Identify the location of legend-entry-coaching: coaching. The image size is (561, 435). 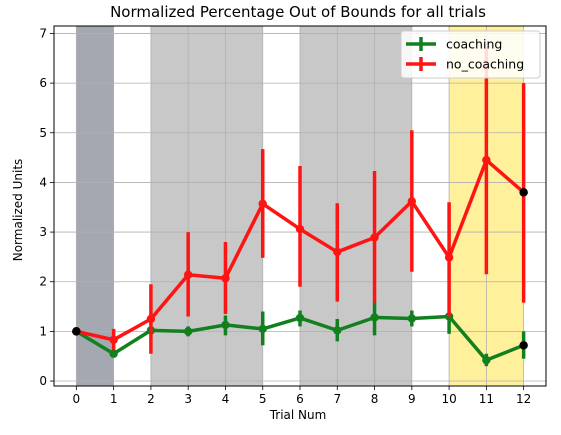
(454, 44).